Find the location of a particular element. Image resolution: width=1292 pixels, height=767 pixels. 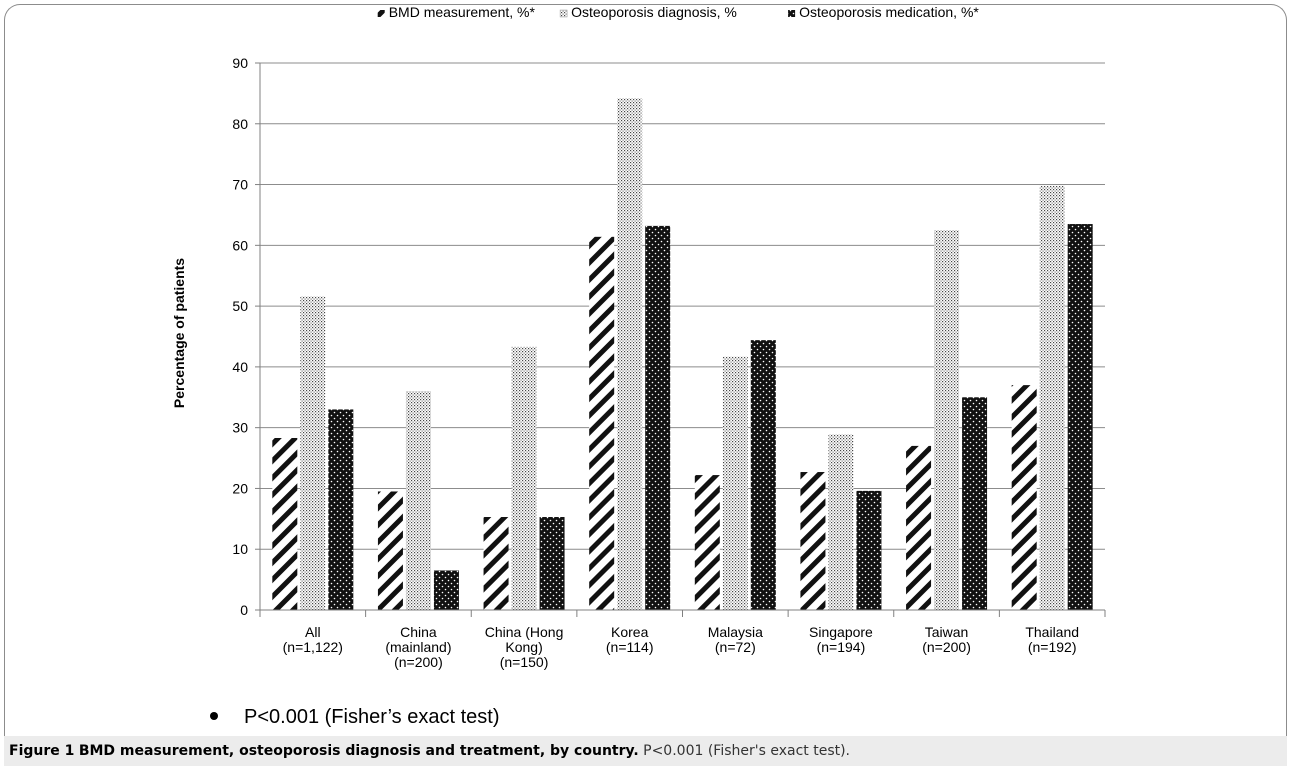

footnote-text: P<0.001 (Fisher’s exact test) is located at coordinates (372, 717).